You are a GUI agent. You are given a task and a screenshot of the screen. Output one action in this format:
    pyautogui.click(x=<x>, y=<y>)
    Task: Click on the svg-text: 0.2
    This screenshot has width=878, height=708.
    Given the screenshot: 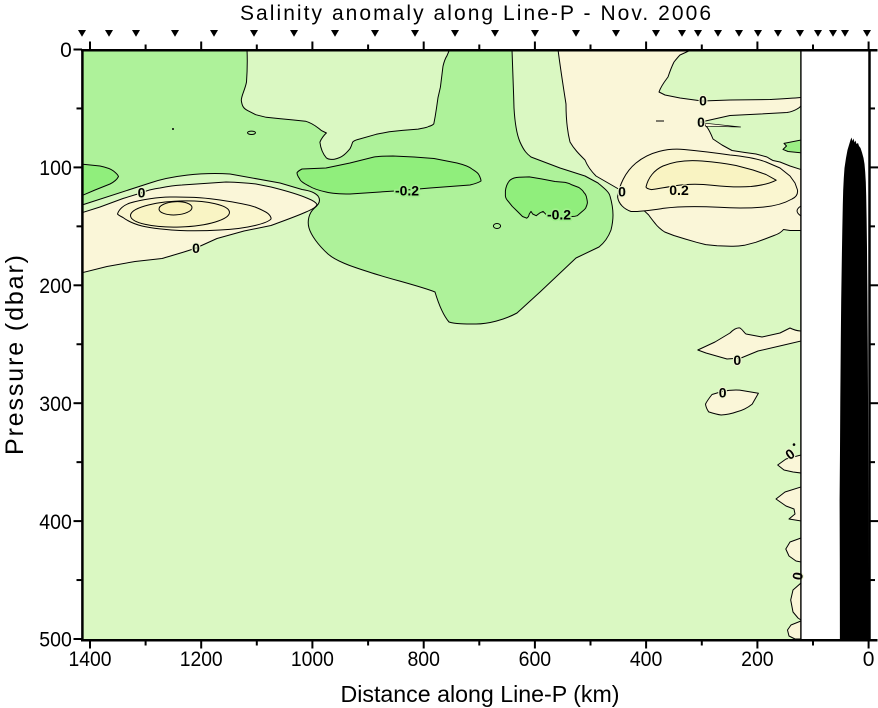 What is the action you would take?
    pyautogui.click(x=679, y=190)
    